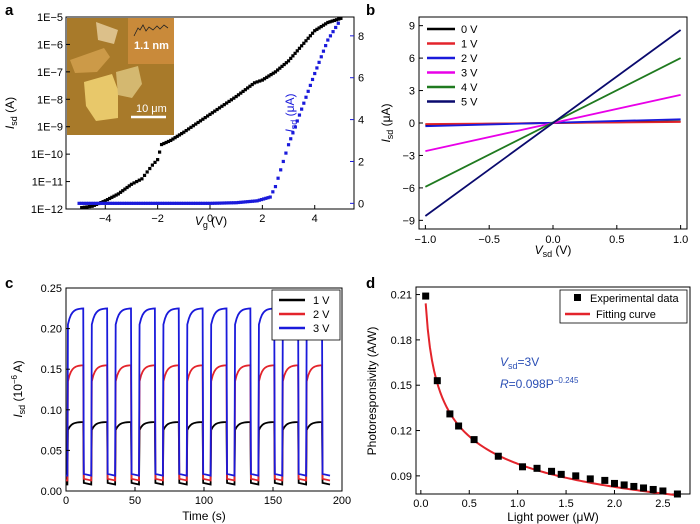 This screenshot has width=700, height=524. What do you see at coordinates (662, 504) in the screenshot?
I see `x-tick-label-d: 2.5` at bounding box center [662, 504].